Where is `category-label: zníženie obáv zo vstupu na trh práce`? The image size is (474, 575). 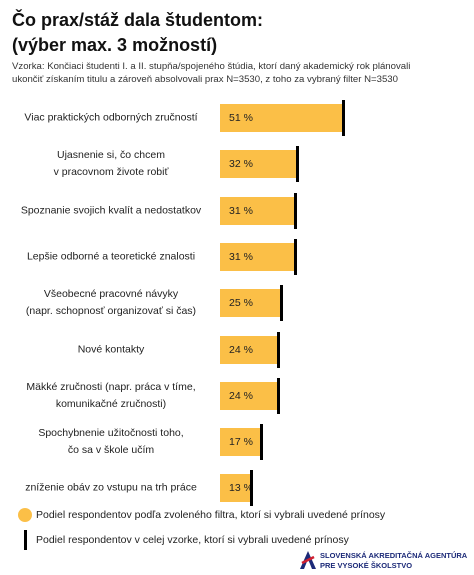 category-label: zníženie obáv zo vstupu na trh práce is located at coordinates (111, 487).